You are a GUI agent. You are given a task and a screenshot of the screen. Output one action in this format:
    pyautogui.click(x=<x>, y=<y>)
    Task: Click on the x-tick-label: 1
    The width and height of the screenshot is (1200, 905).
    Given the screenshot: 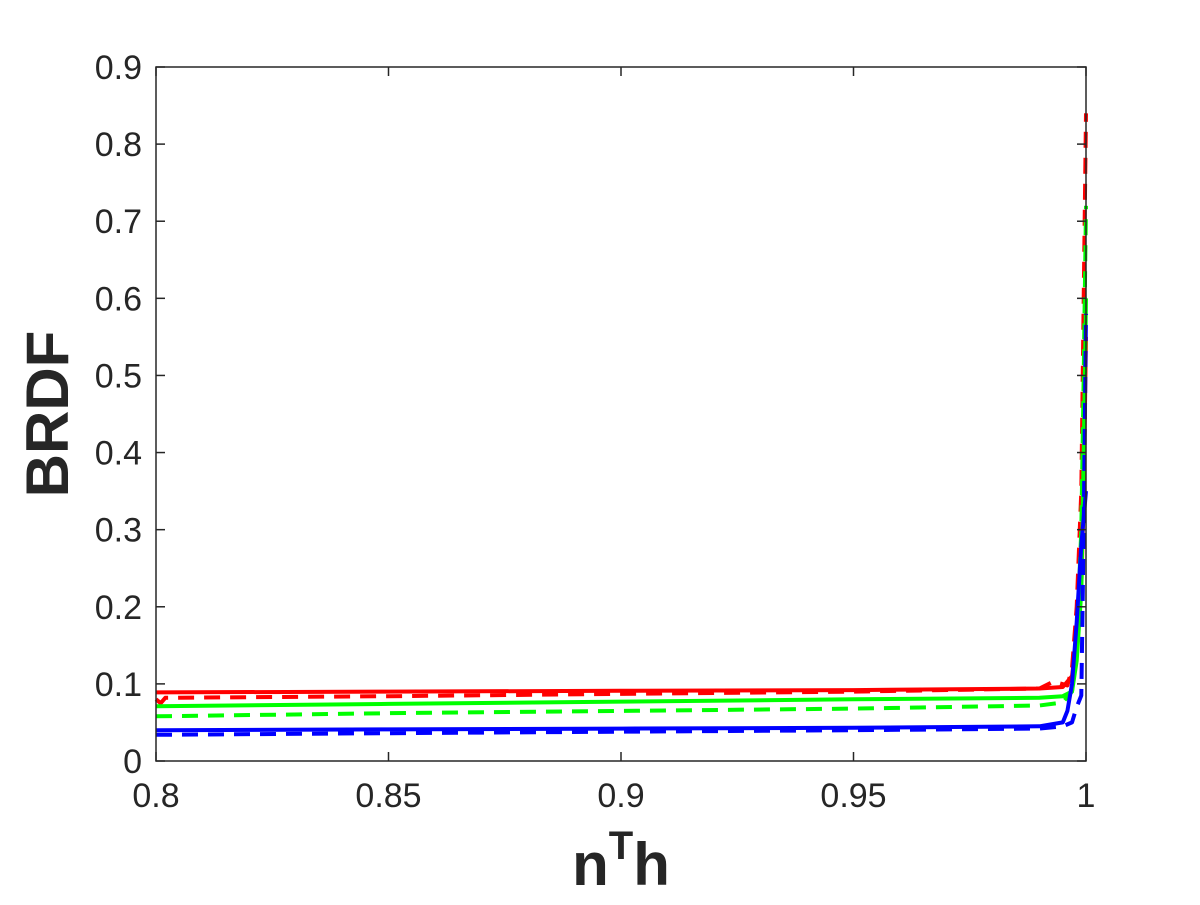 What is the action you would take?
    pyautogui.click(x=1086, y=796)
    